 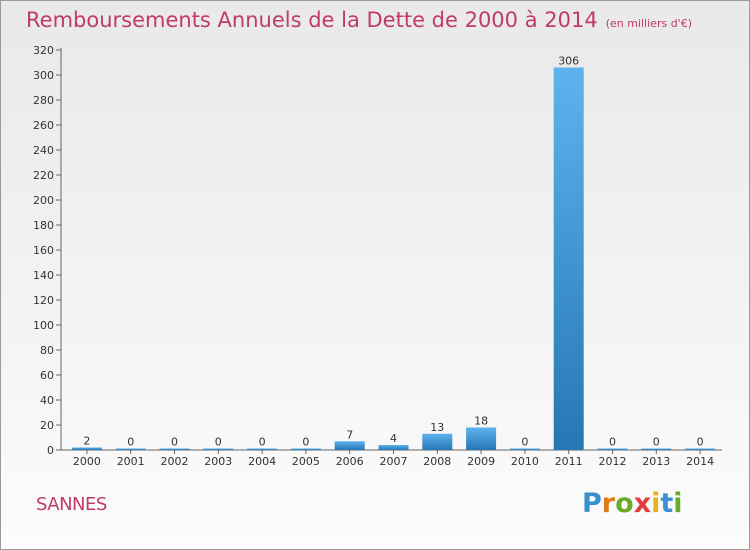 I want to click on bar-2000, so click(x=86, y=448).